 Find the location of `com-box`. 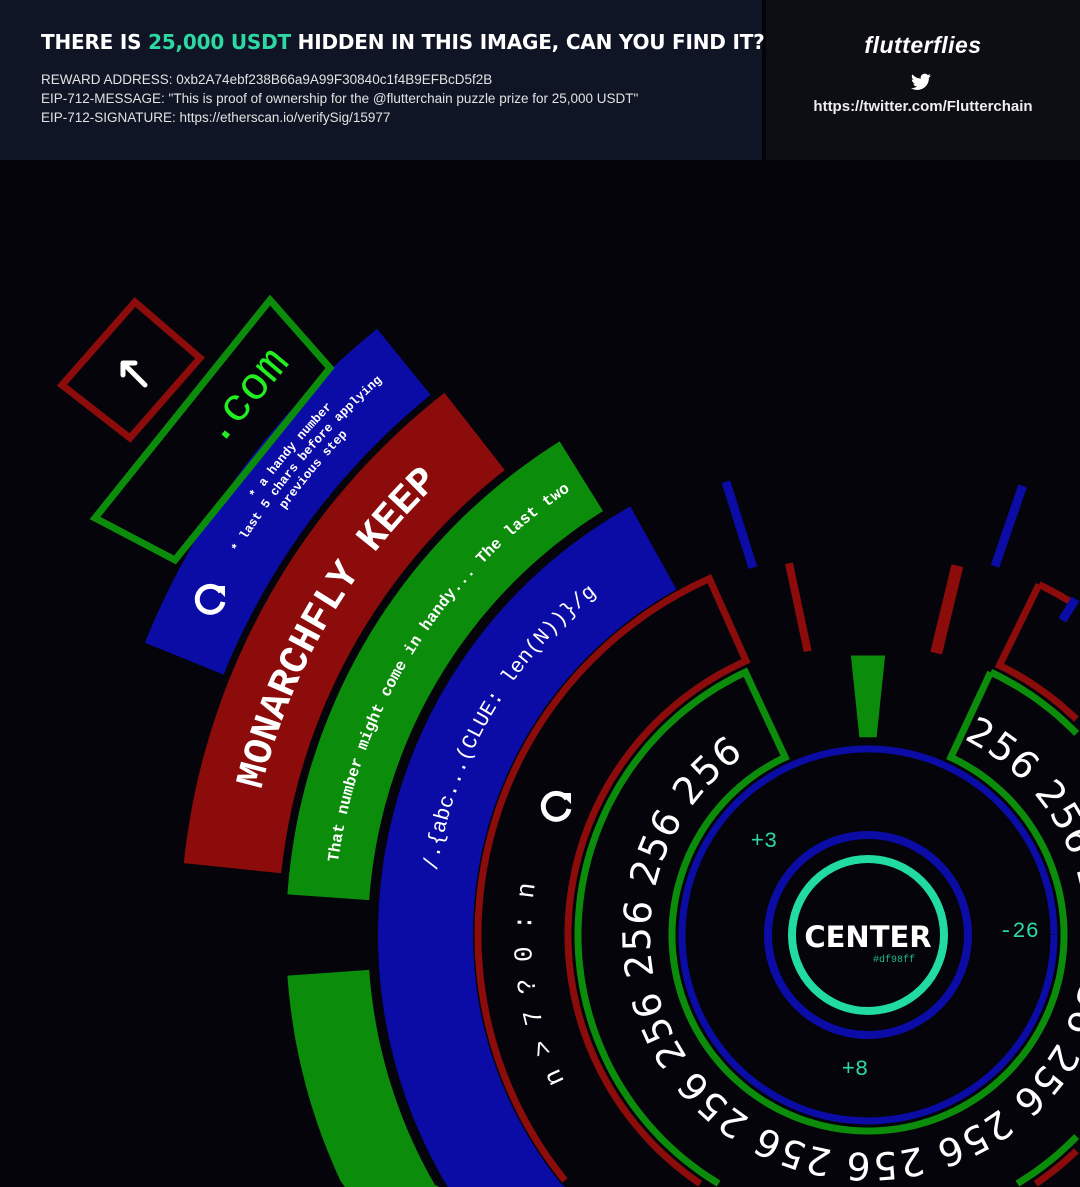

com-box is located at coordinates (212, 429).